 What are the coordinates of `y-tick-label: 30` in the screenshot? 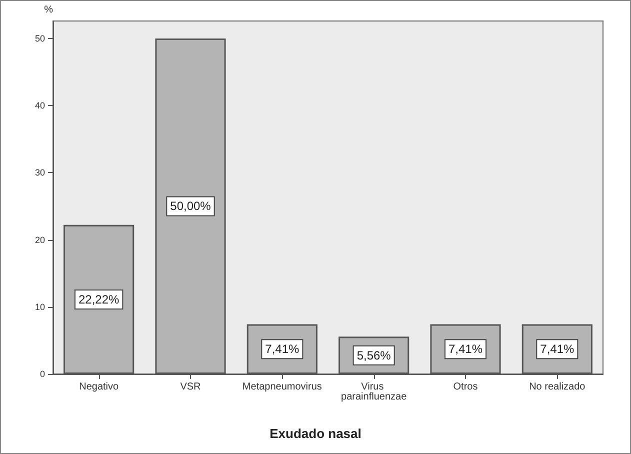 It's located at (39, 173).